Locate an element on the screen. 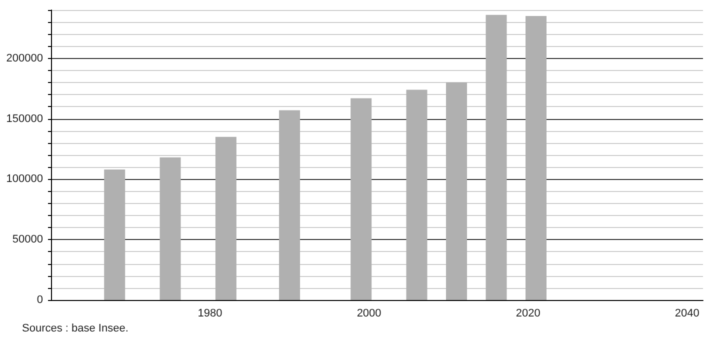 The image size is (710, 340). x-tick-label: 1980 is located at coordinates (210, 314).